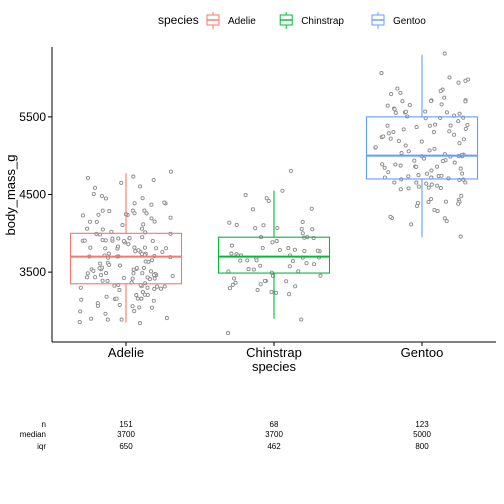  What do you see at coordinates (422, 352) in the screenshot?
I see `x-tick-label-gentoo: Gentoo` at bounding box center [422, 352].